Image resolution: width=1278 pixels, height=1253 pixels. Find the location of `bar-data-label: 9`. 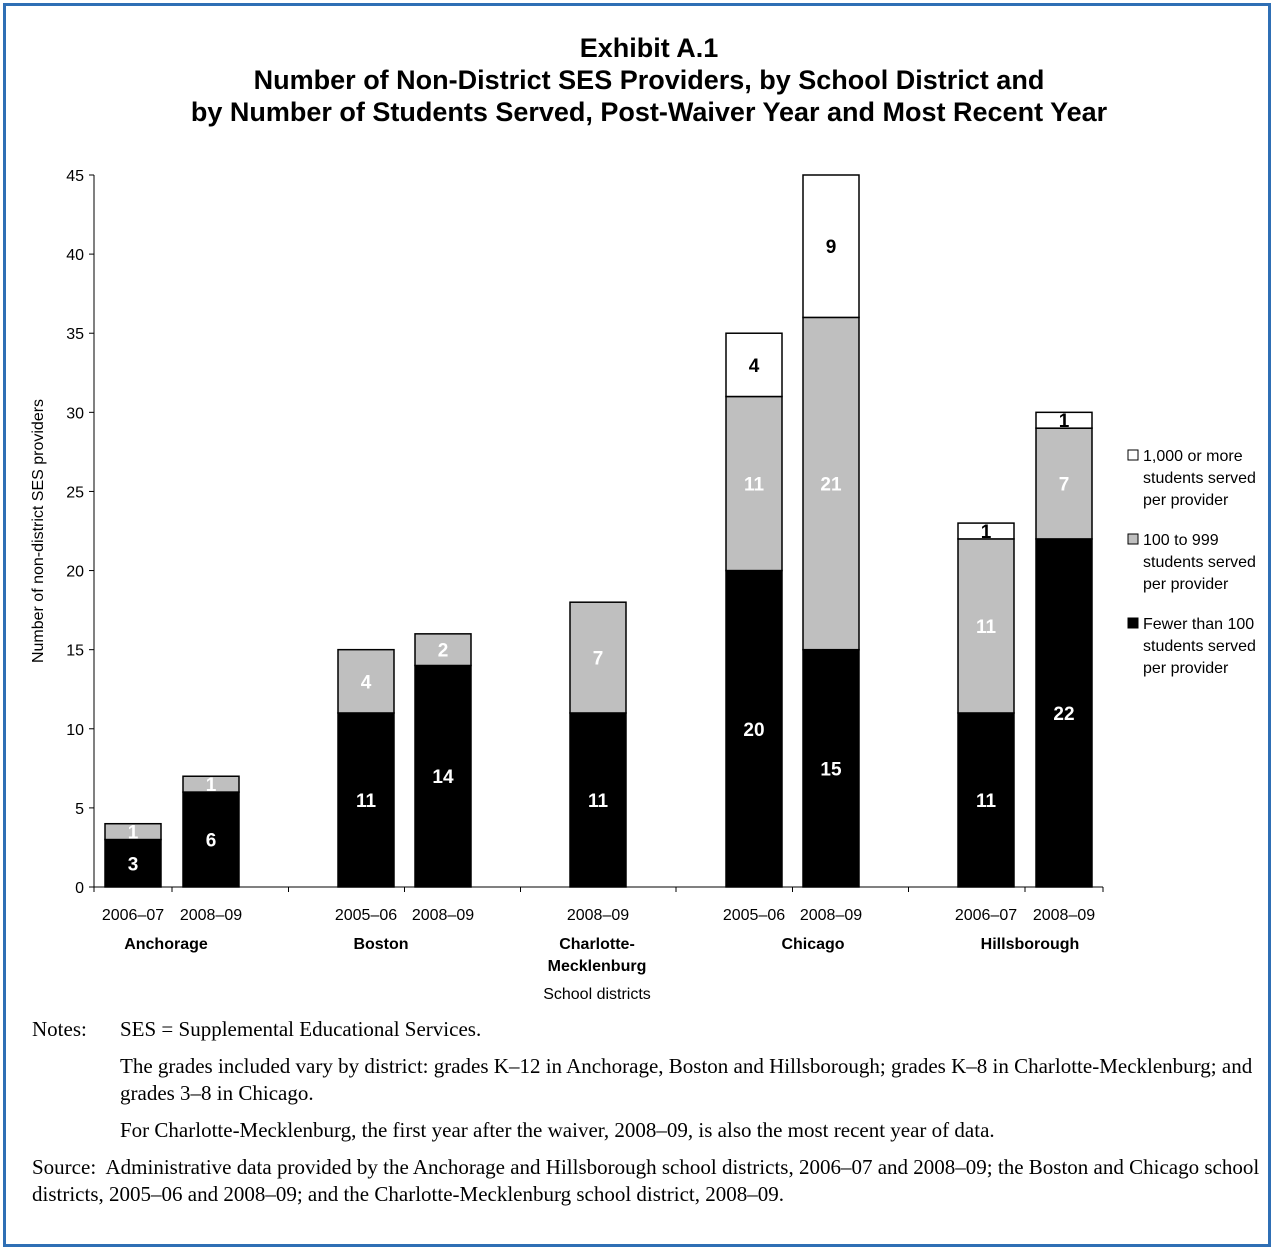

bar-data-label: 9 is located at coordinates (831, 247).